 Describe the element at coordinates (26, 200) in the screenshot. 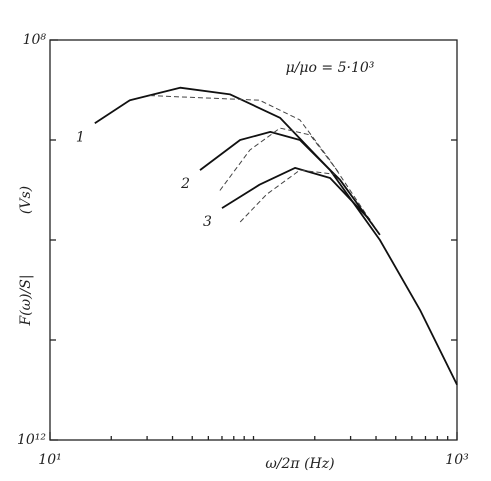

I see `y-axis-unit: (Vs)` at that location.